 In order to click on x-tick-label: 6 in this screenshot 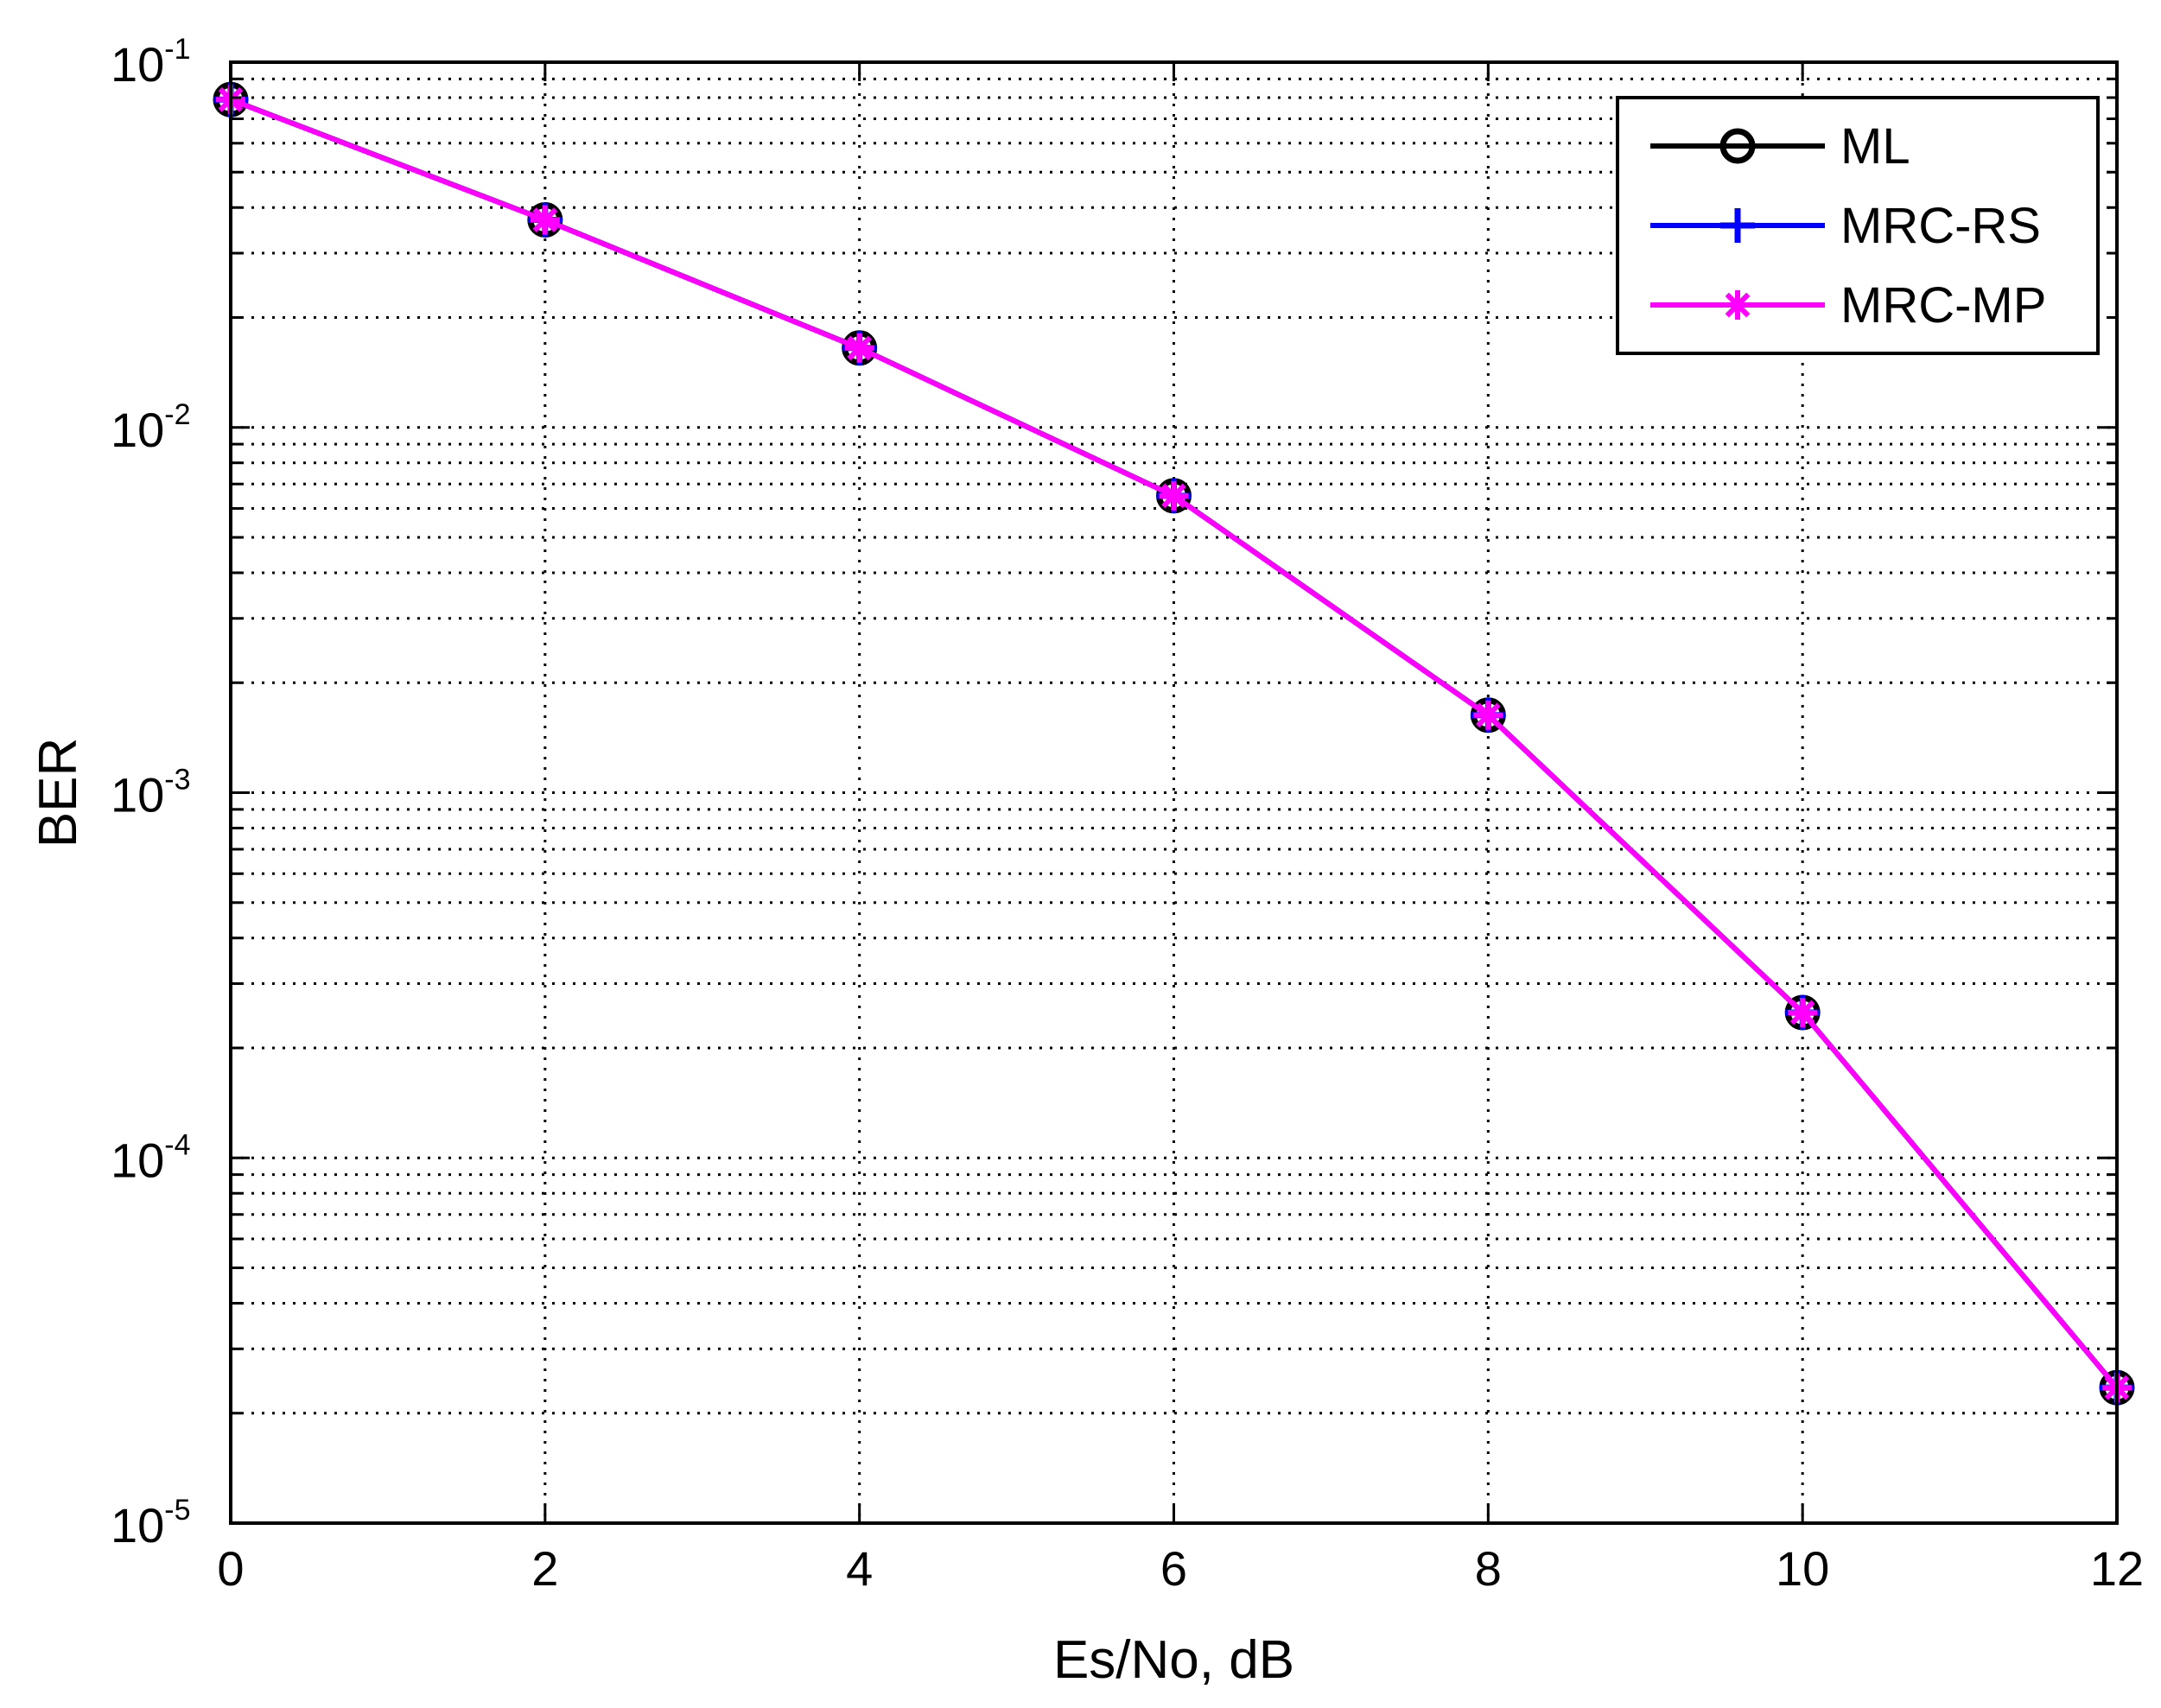, I will do `click(1173, 1568)`.